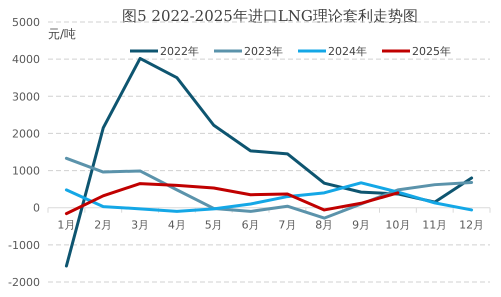 The image size is (501, 297). What do you see at coordinates (213, 225) in the screenshot?
I see `x-tick-label: 5月` at bounding box center [213, 225].